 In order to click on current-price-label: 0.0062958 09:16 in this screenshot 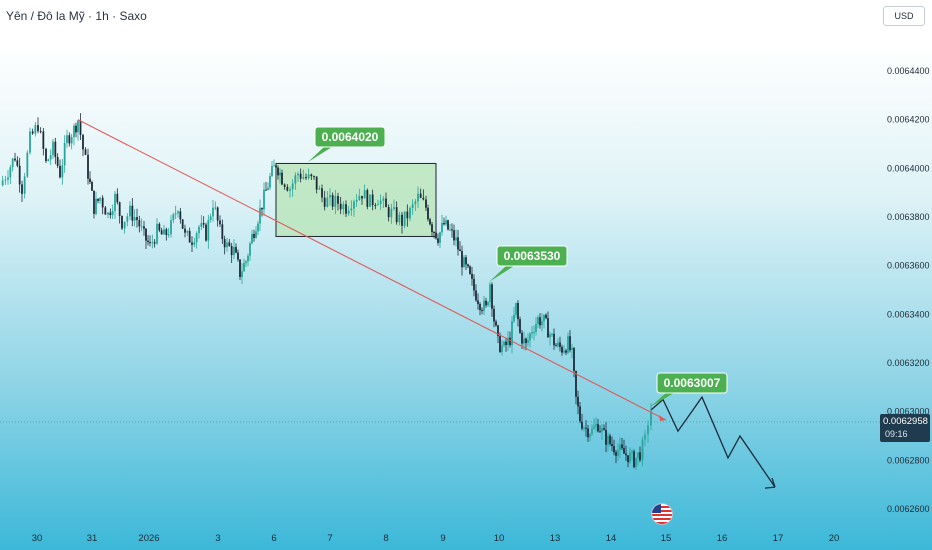, I will do `click(905, 428)`.